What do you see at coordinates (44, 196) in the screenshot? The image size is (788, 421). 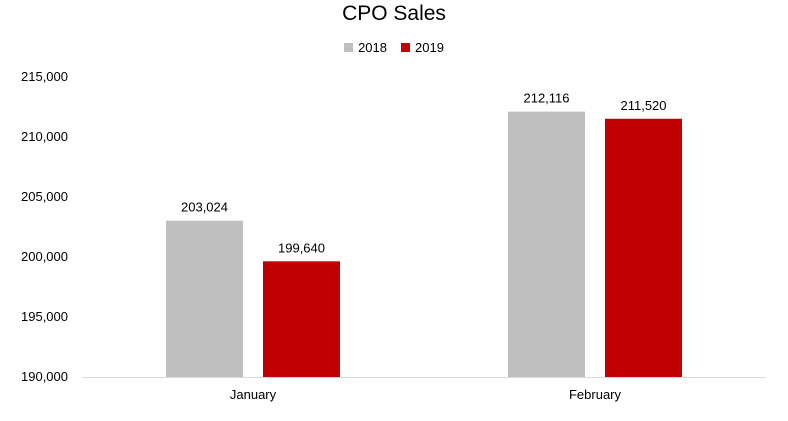 I see `y-tick-label: 205,000` at bounding box center [44, 196].